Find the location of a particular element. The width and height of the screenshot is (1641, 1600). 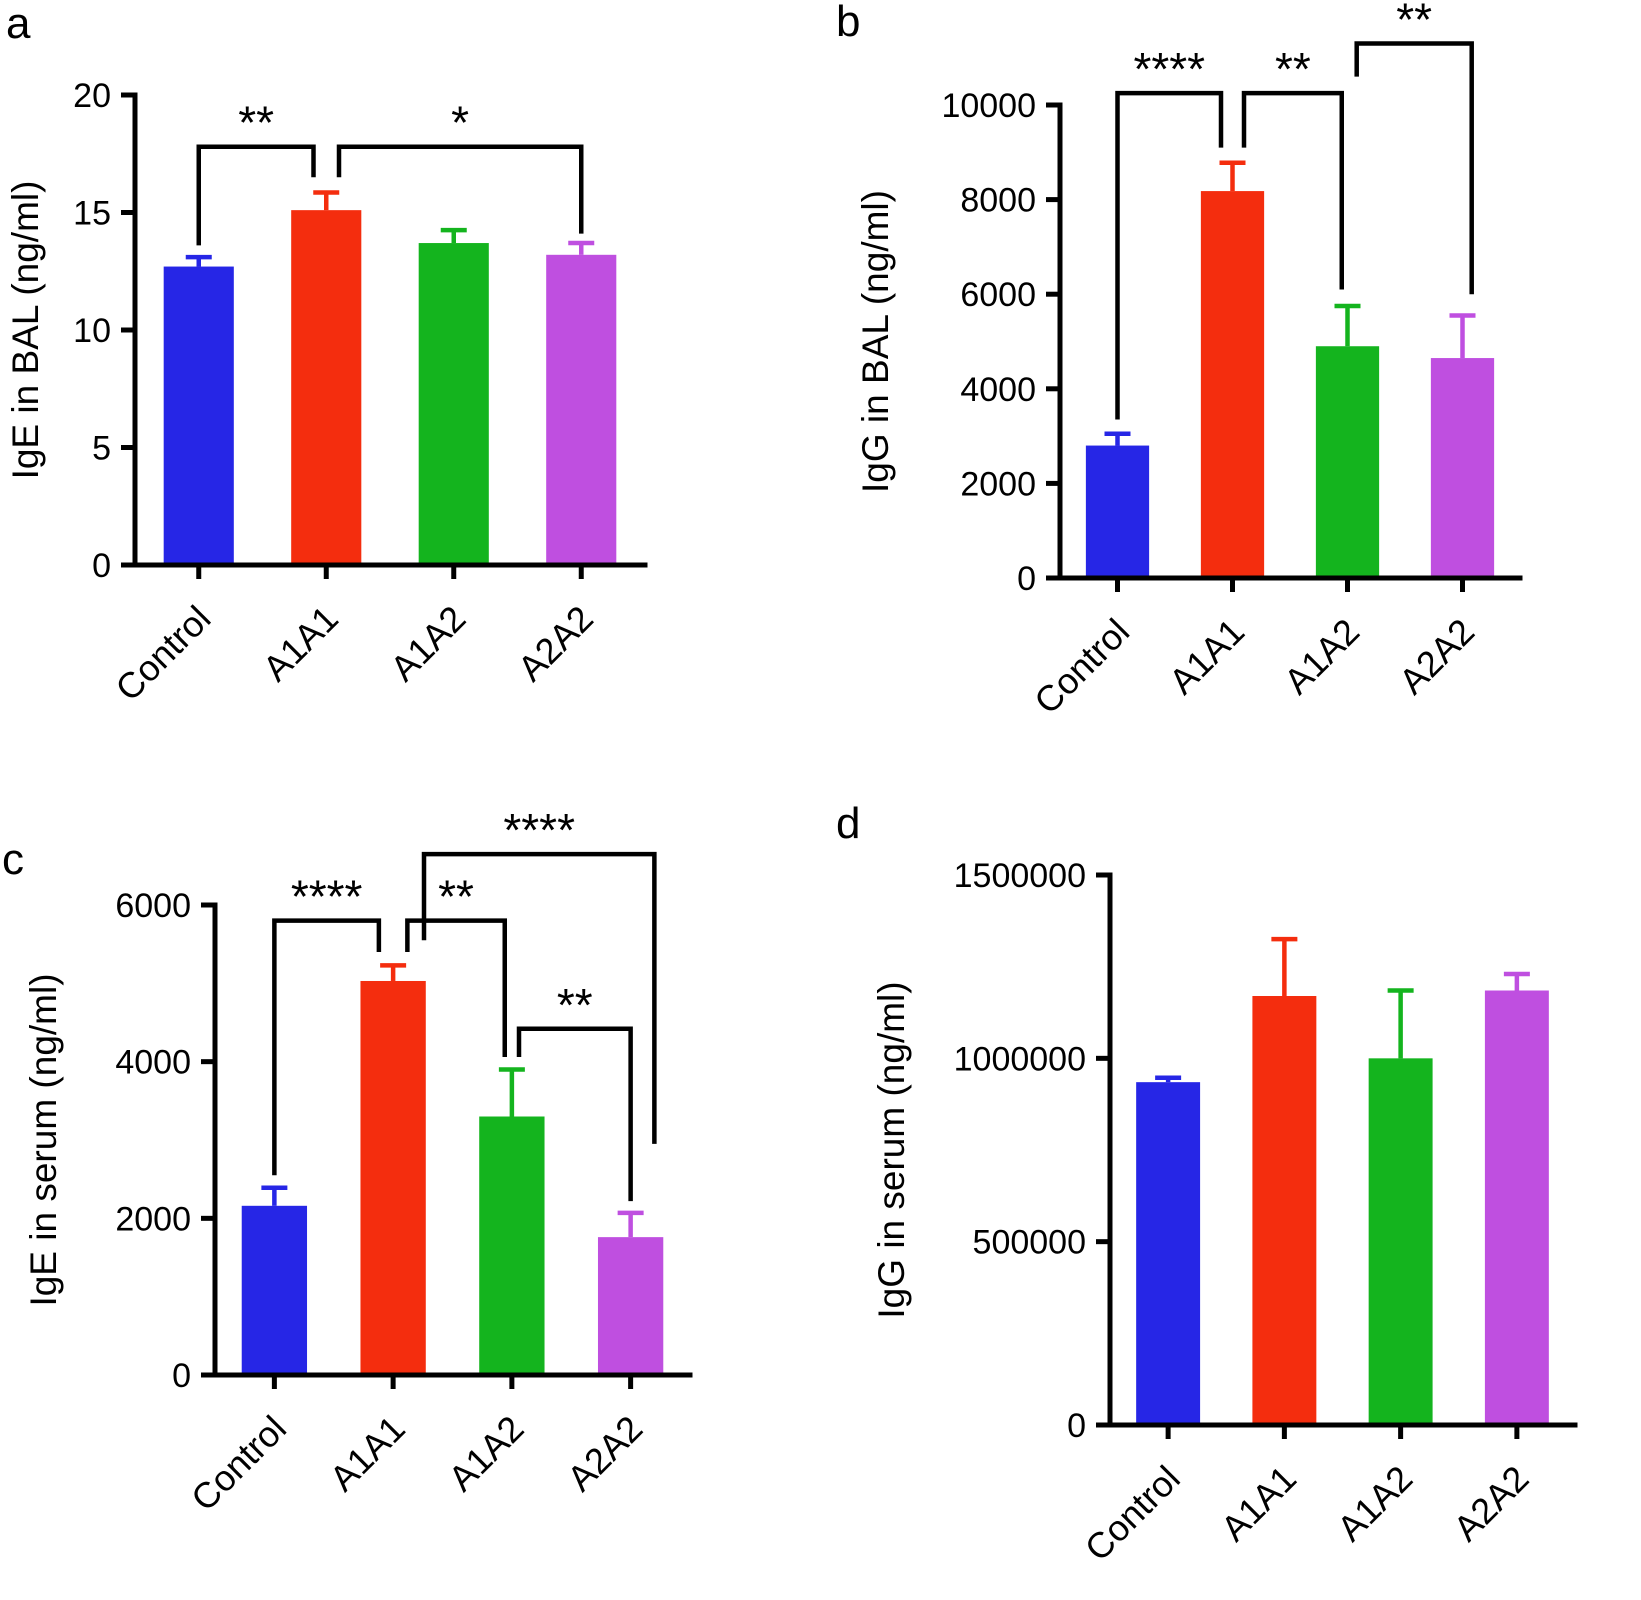

y-tick-label: 8000 is located at coordinates (998, 201).